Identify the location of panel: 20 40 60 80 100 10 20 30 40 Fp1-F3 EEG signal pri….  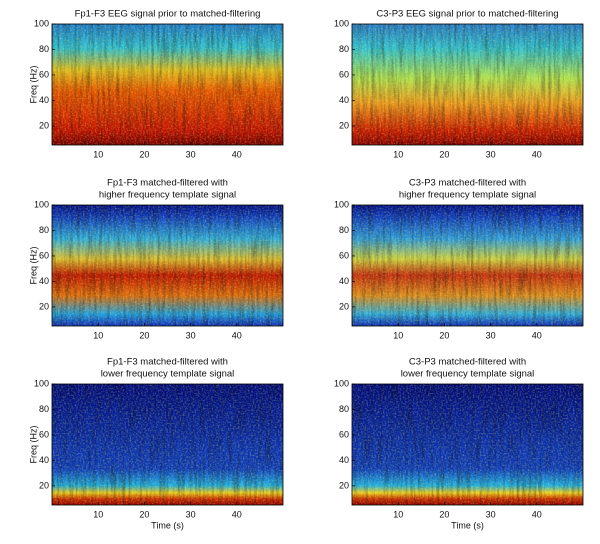
(156, 84).